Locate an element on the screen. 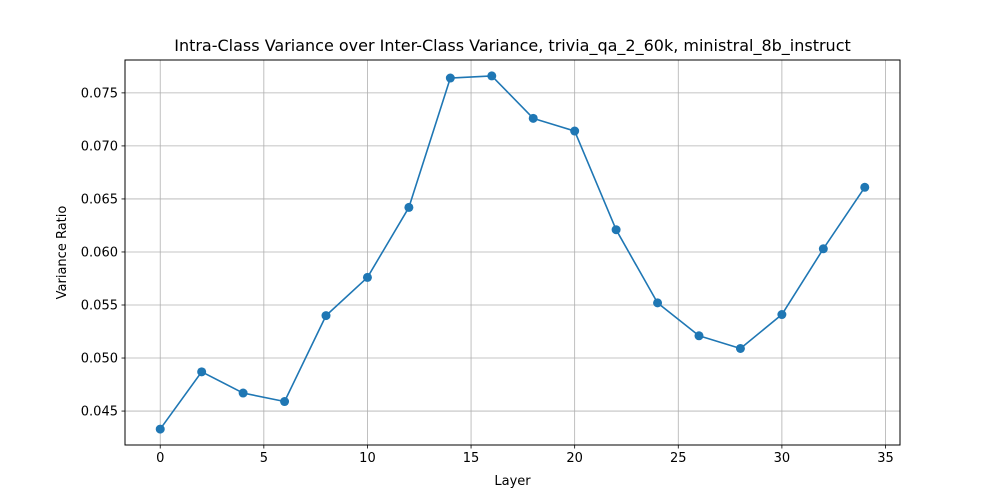  y-tick-label: 0.070 is located at coordinates (99, 146).